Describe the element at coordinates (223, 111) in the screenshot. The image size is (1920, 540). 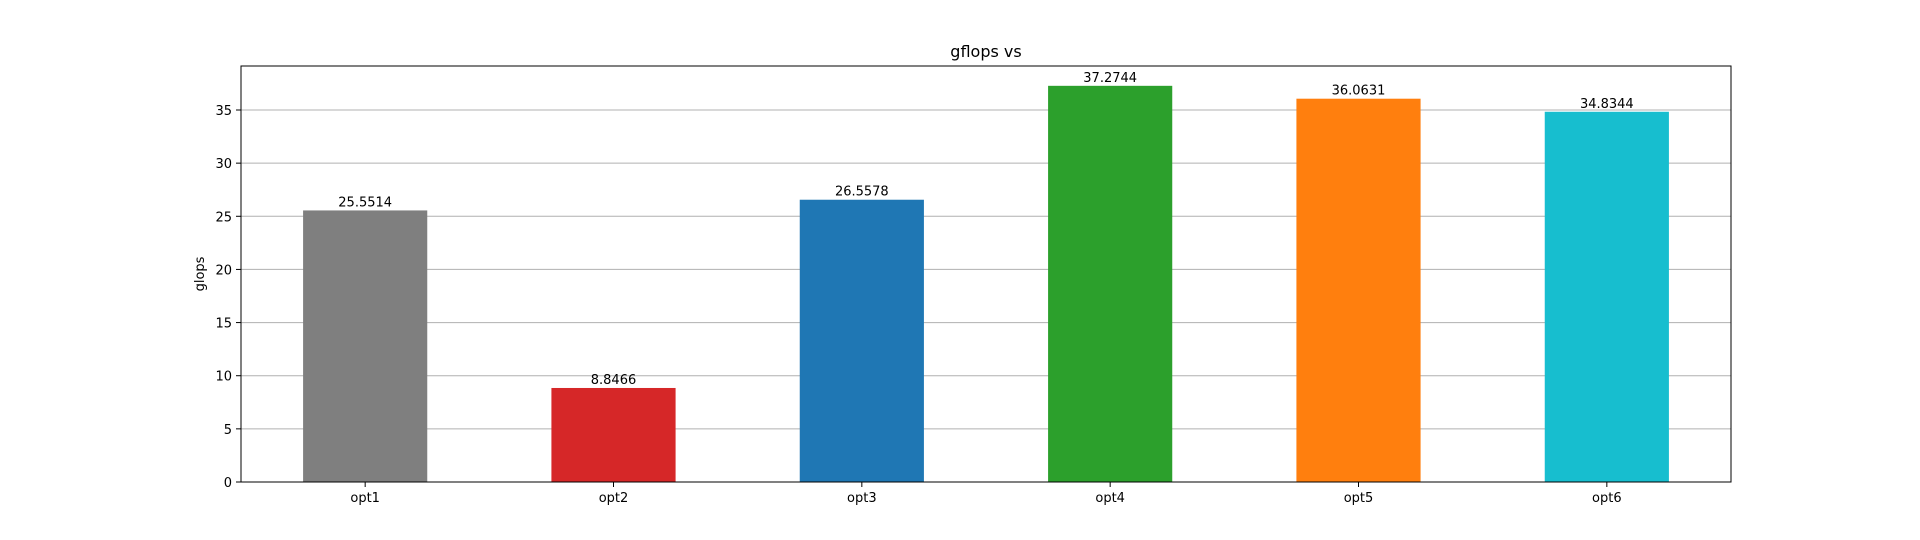
I see `y-tick-label-7: 35` at that location.